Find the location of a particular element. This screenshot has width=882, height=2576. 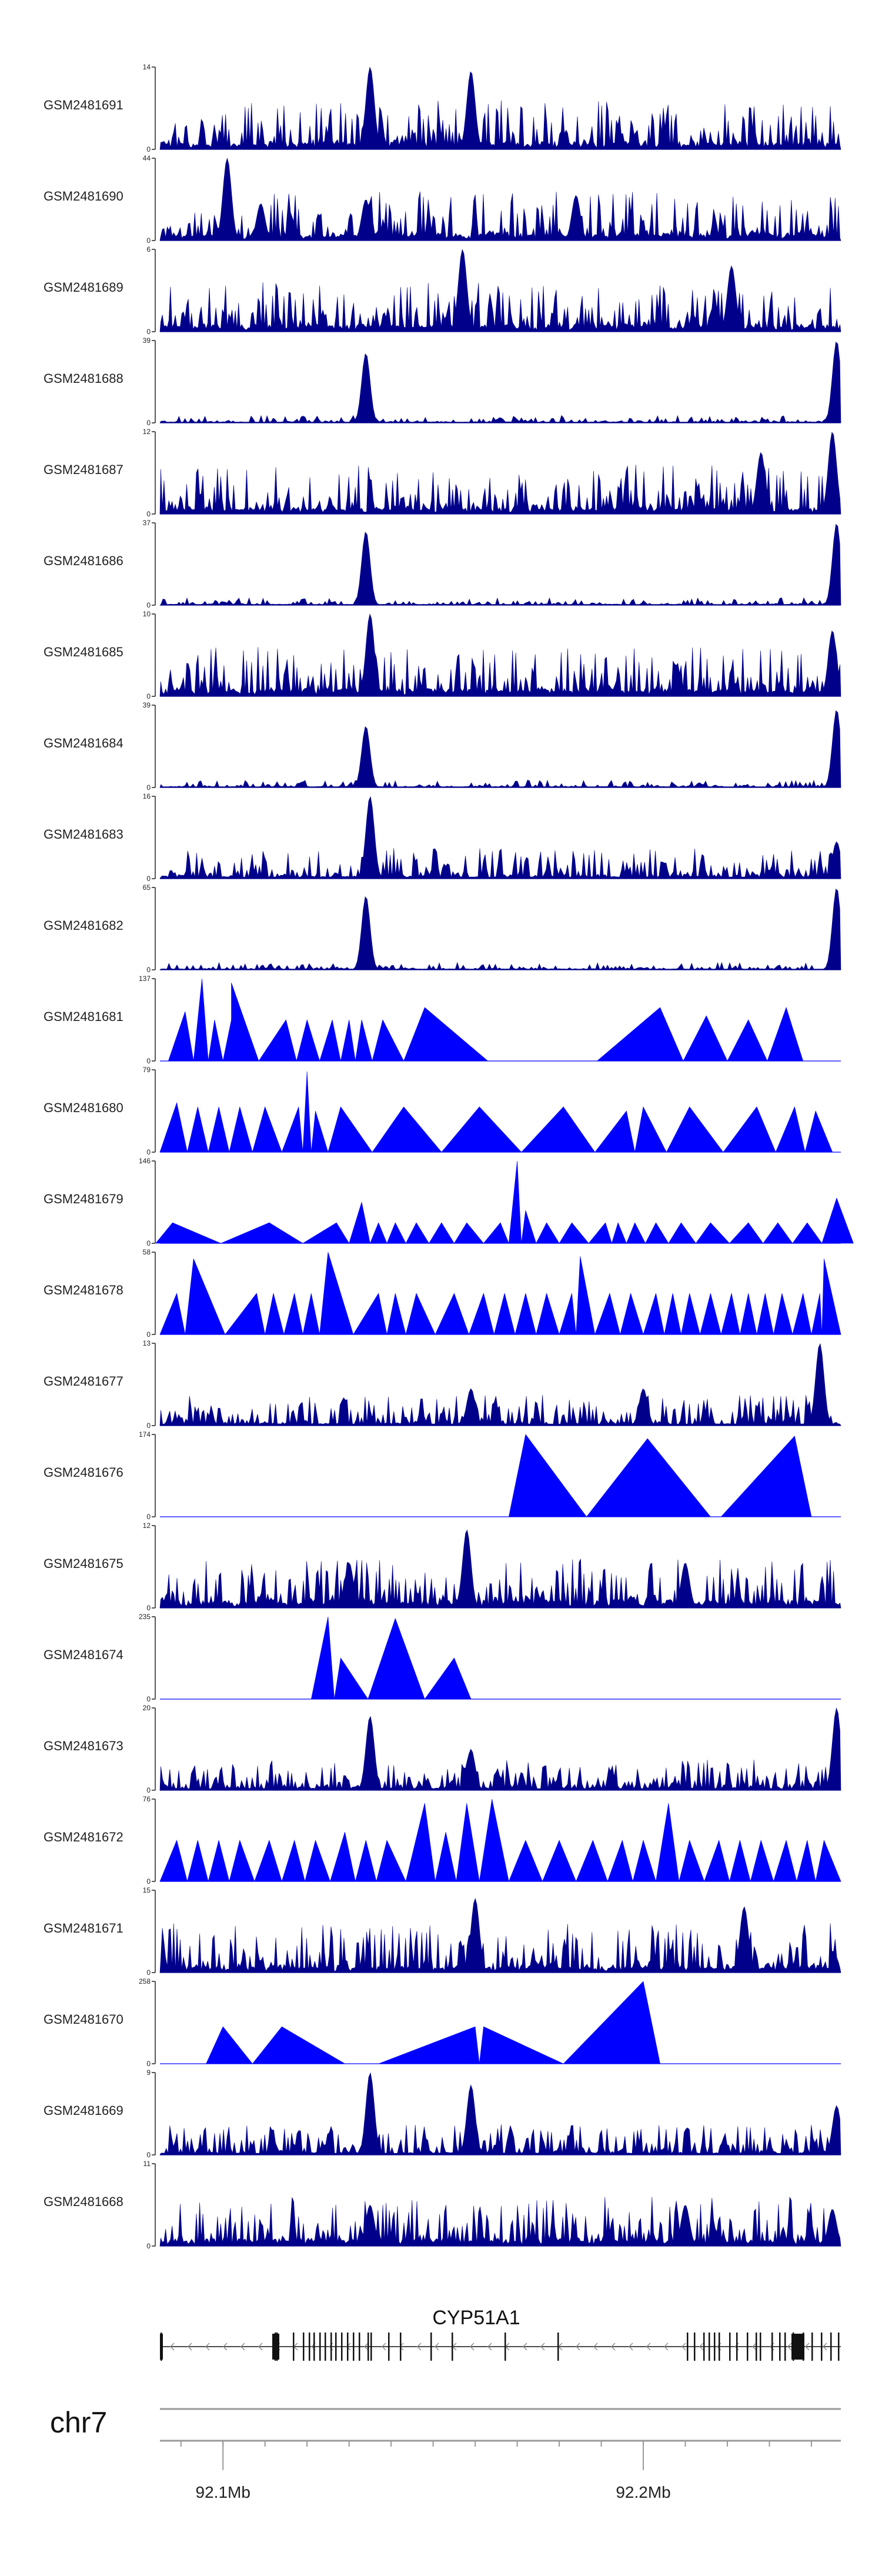

y-max-label: 146 is located at coordinates (145, 1161).